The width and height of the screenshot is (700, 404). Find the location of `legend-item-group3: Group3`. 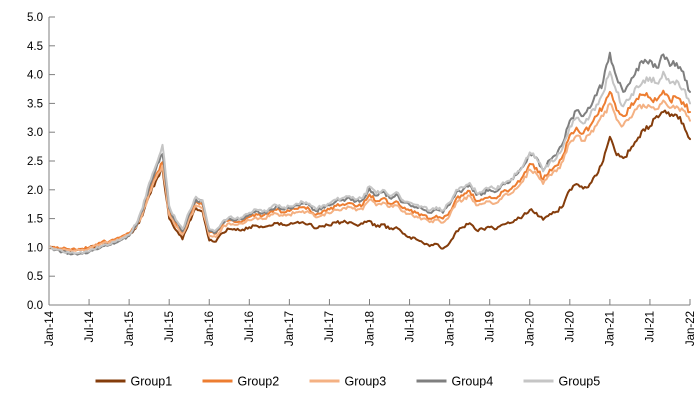

legend-item-group3: Group3 is located at coordinates (348, 381).